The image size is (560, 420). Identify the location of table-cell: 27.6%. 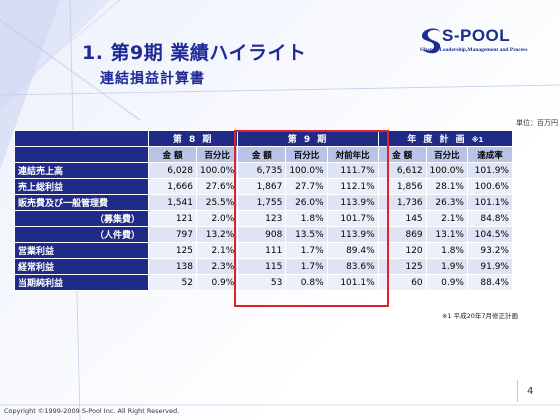
(217, 186).